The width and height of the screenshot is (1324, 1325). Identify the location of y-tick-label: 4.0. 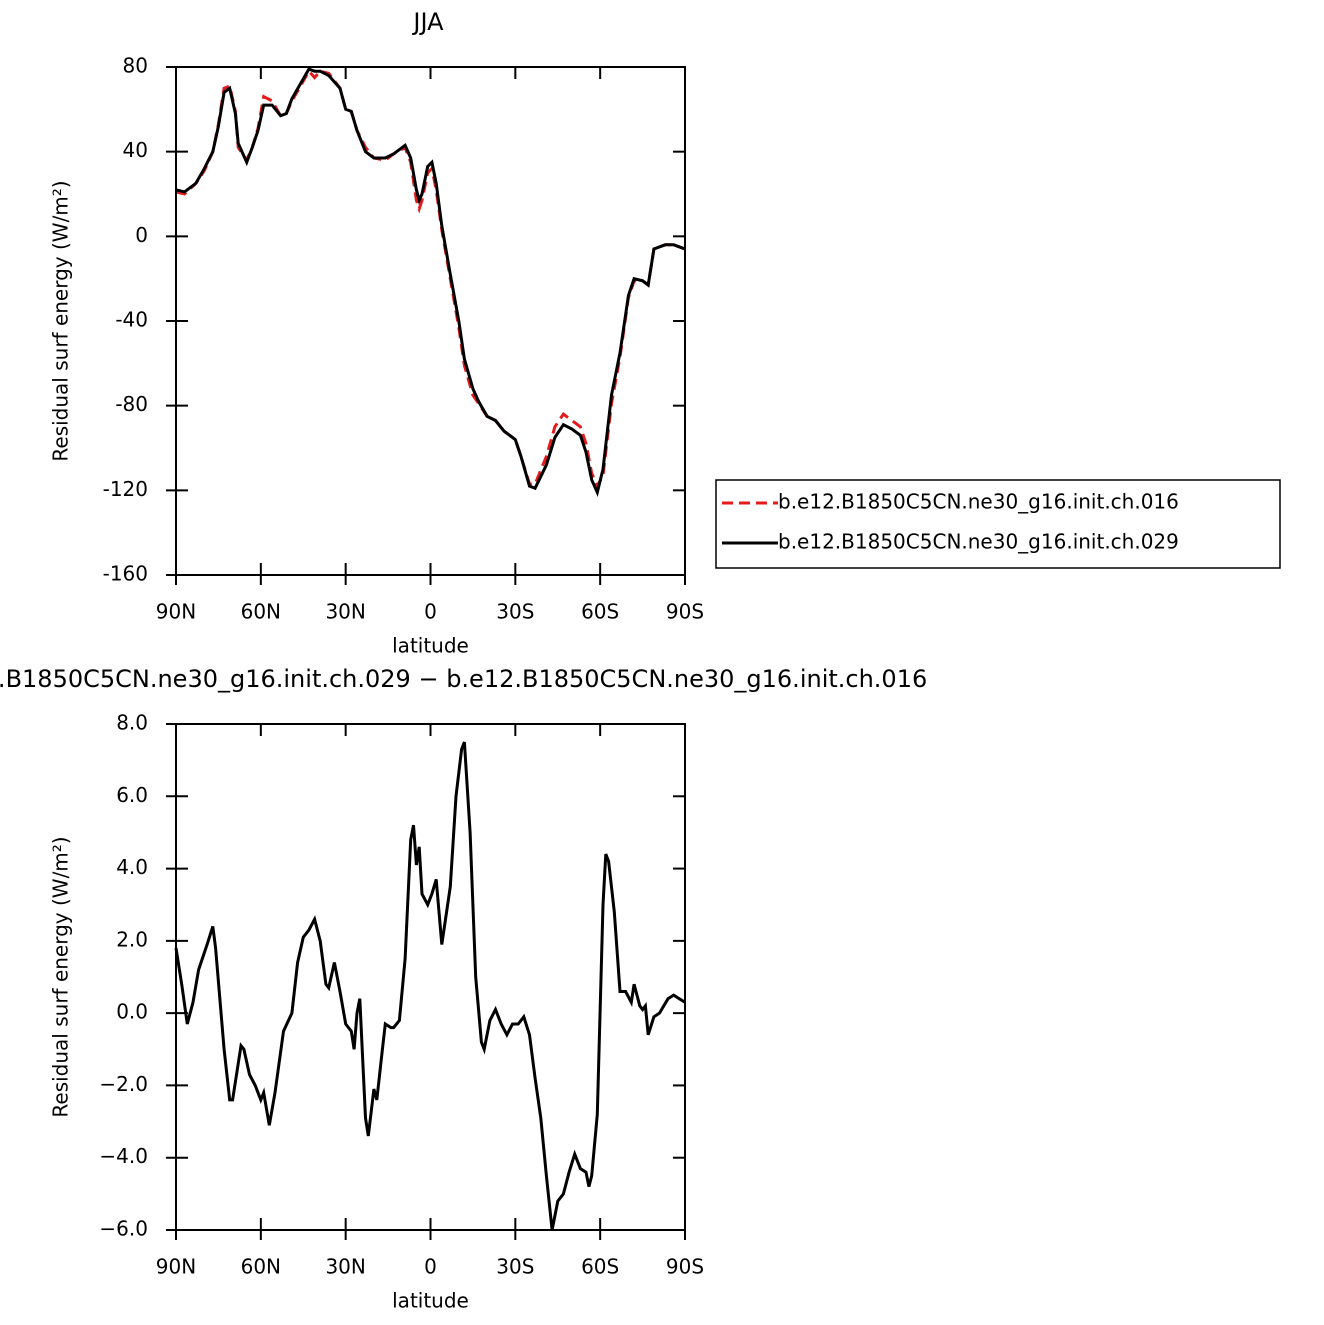
(132, 867).